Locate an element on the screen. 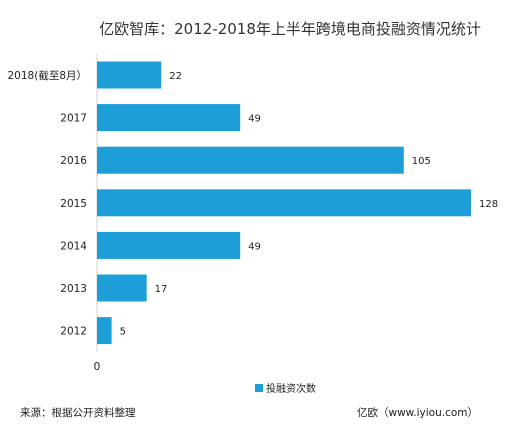  data-label-1: 49 is located at coordinates (254, 119).